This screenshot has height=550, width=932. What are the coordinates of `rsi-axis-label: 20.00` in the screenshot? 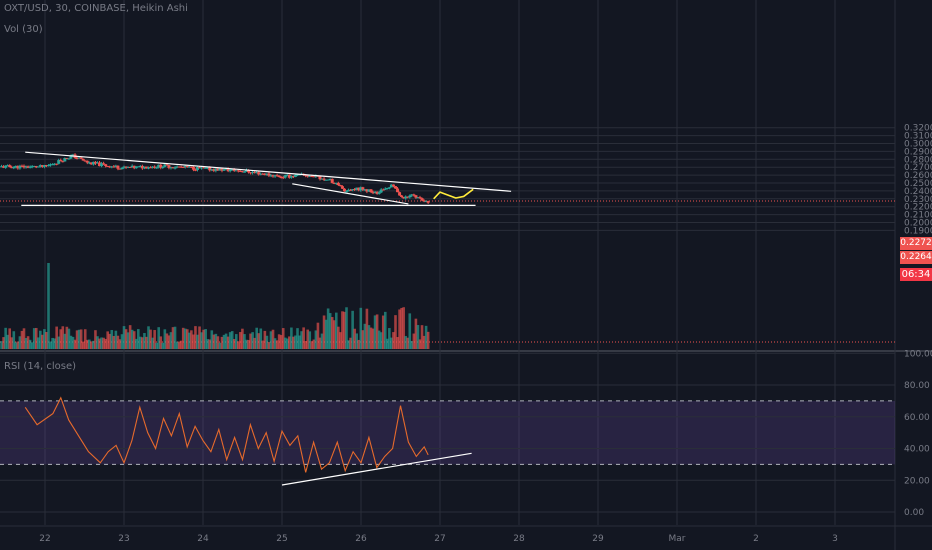 It's located at (917, 481).